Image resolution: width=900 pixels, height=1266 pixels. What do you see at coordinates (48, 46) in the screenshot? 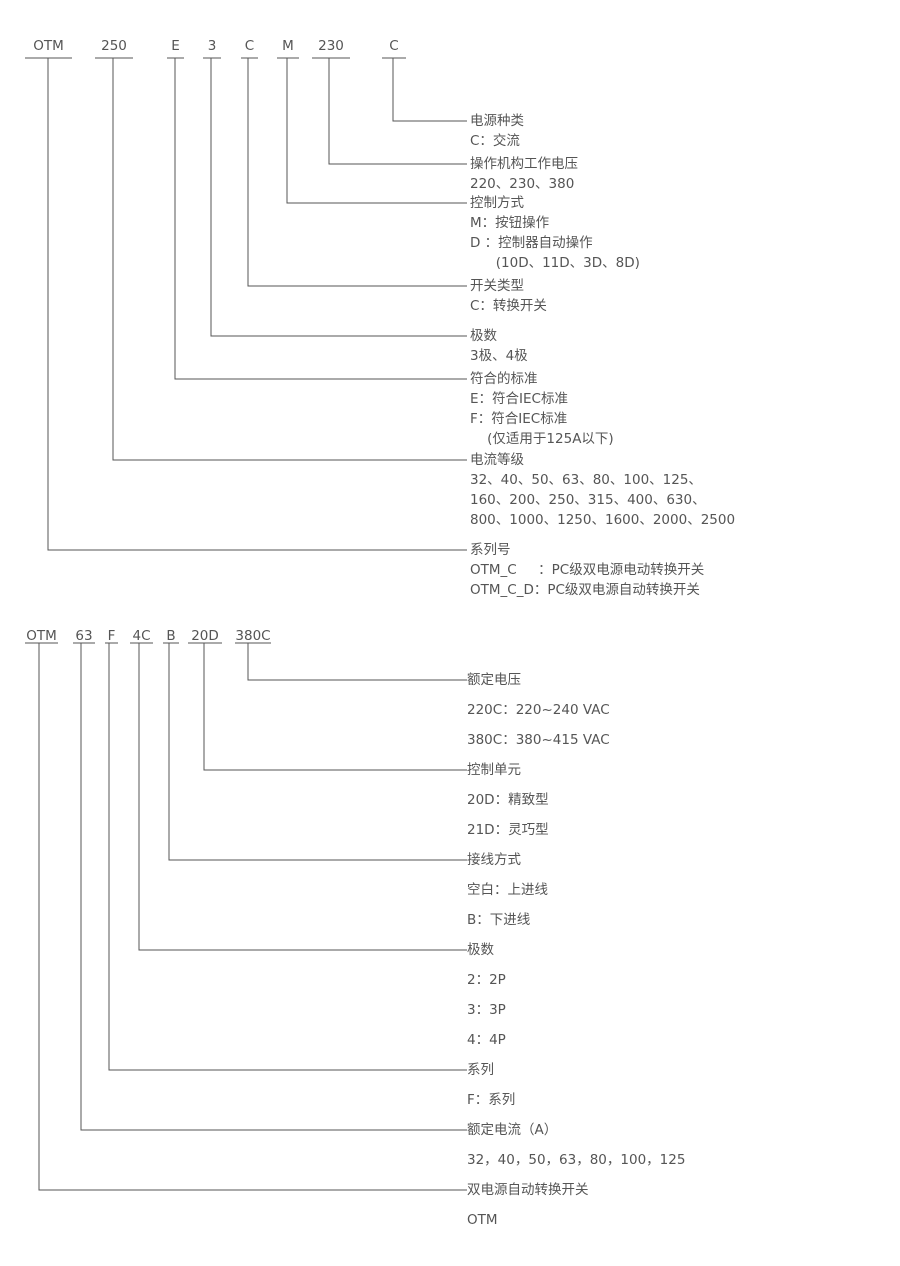
I see `diagram1-code-0: OTM` at bounding box center [48, 46].